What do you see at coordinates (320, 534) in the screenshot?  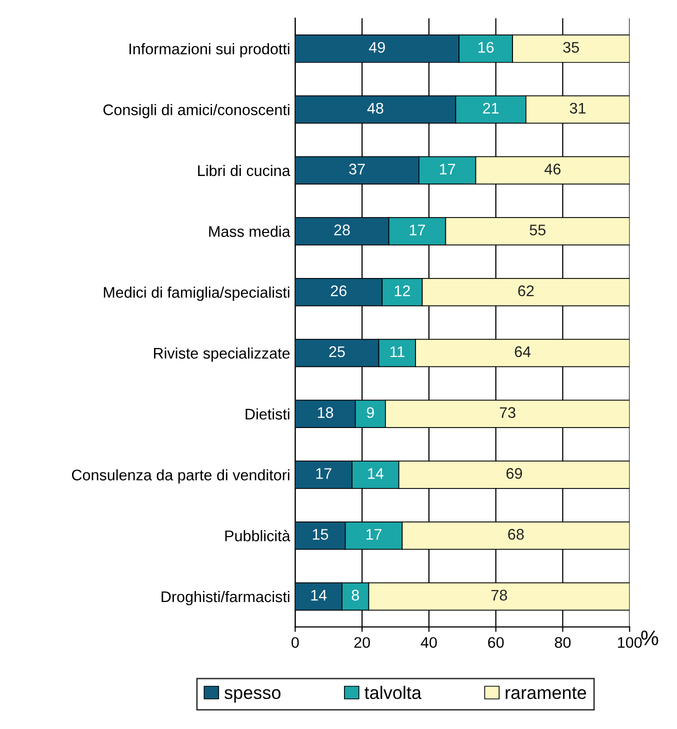 I see `data-label: 15` at bounding box center [320, 534].